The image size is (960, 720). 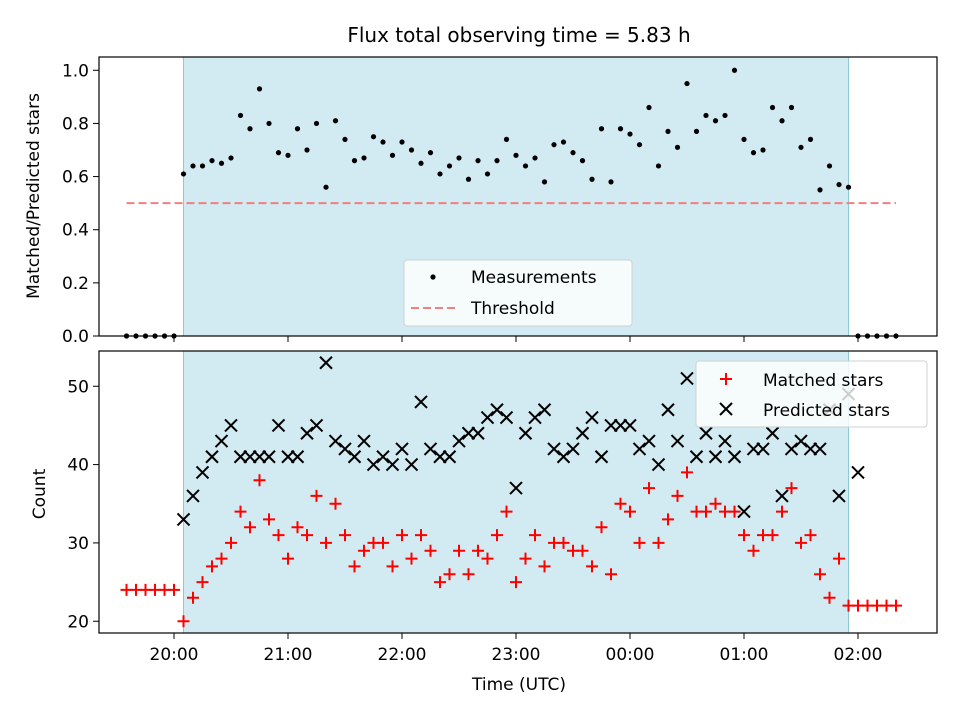 What do you see at coordinates (78, 387) in the screenshot?
I see `bottom-y-tick-label: 50` at bounding box center [78, 387].